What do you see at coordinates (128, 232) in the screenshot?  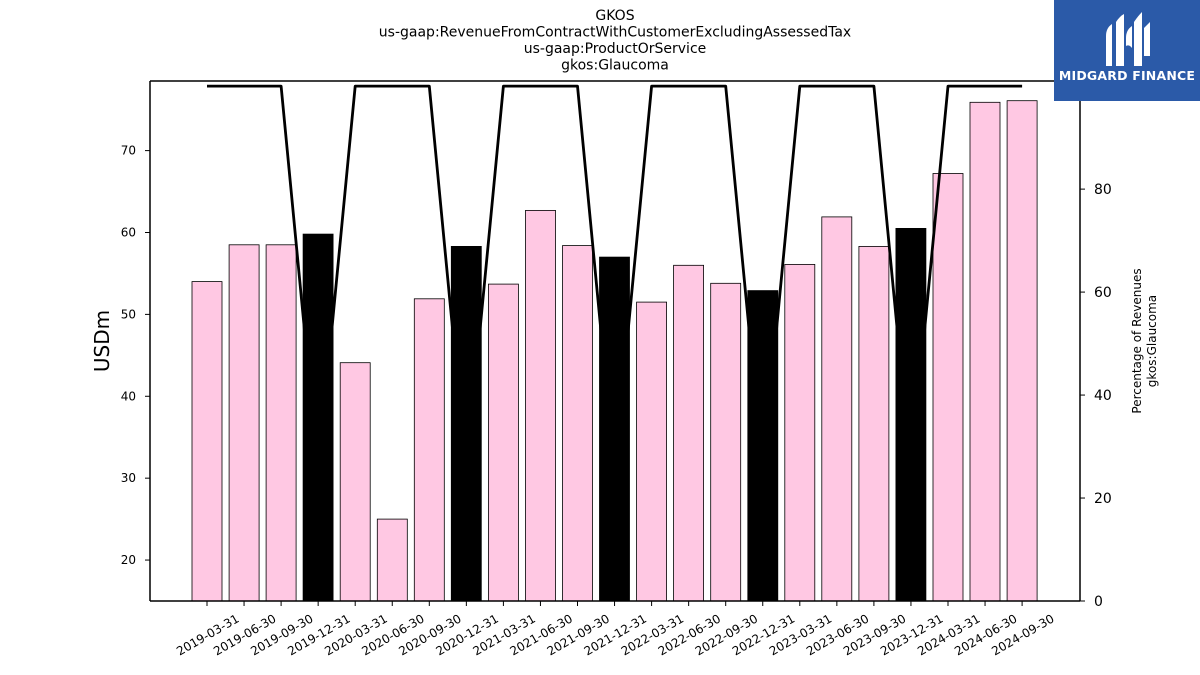 I see `y-tick-label-60: 60` at bounding box center [128, 232].